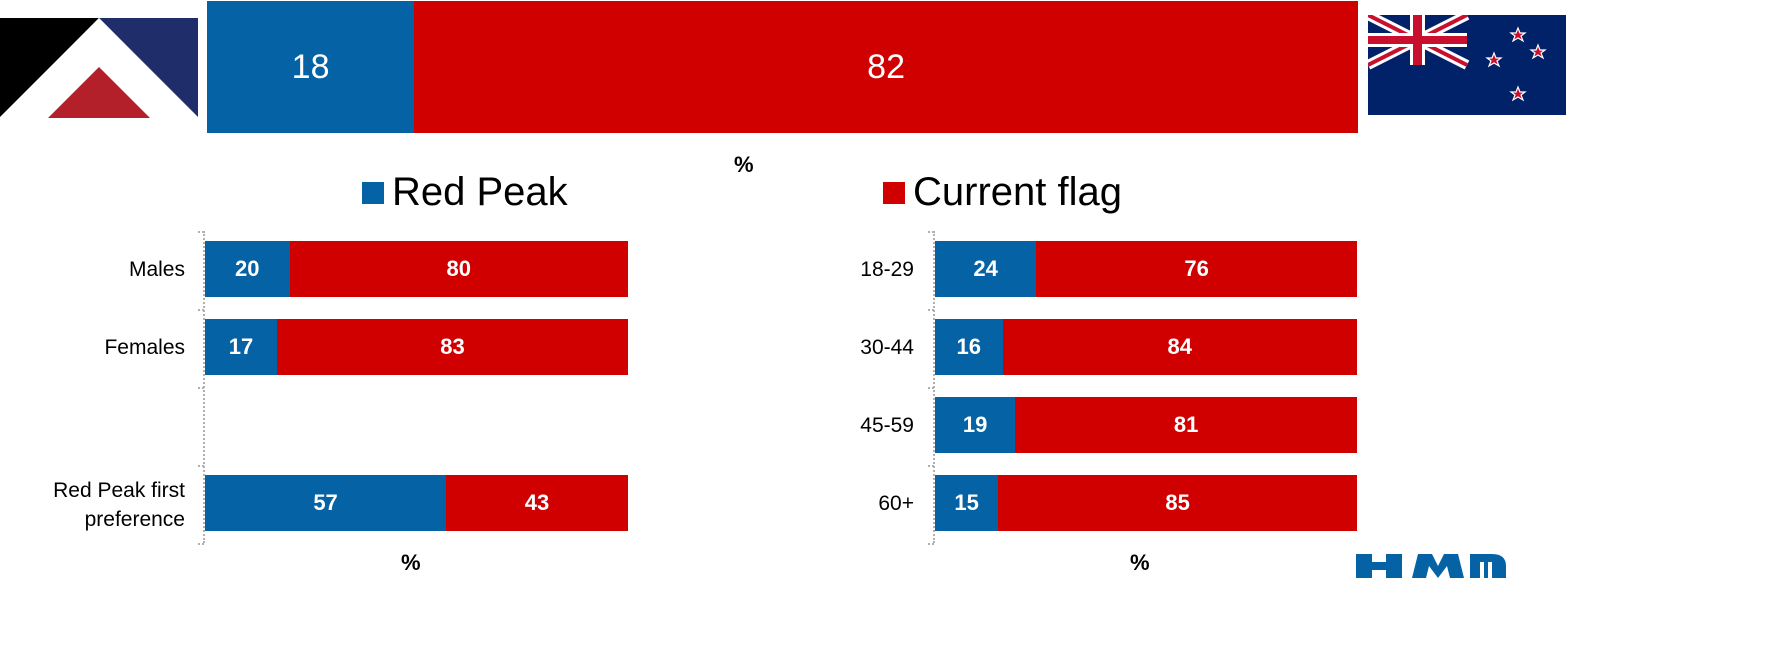  I want to click on left-category-label: Red Peak first preference, so click(119, 505).